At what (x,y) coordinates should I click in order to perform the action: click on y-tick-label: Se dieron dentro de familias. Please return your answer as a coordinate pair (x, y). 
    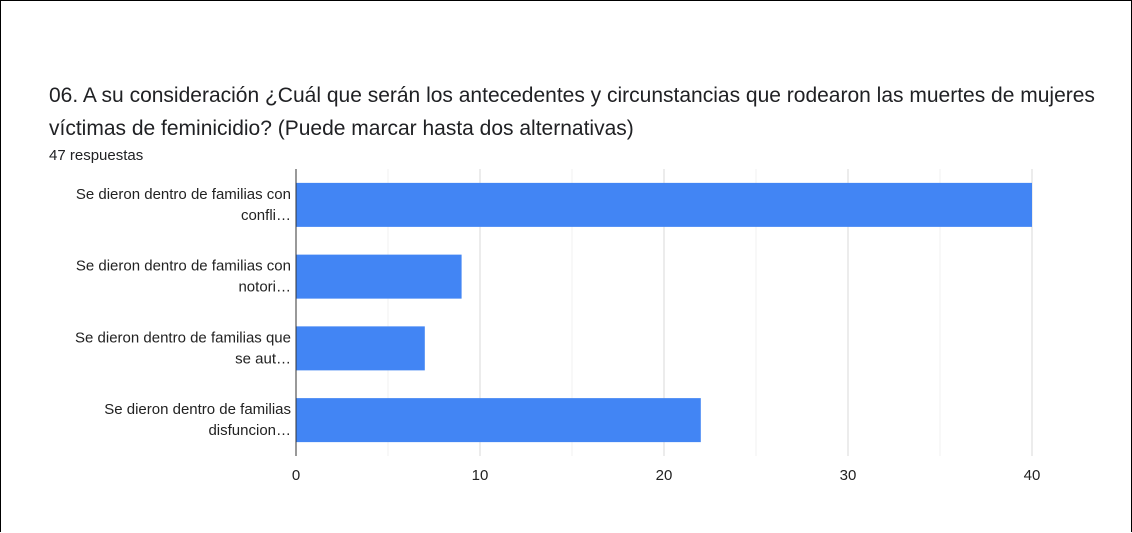
    Looking at the image, I should click on (197, 409).